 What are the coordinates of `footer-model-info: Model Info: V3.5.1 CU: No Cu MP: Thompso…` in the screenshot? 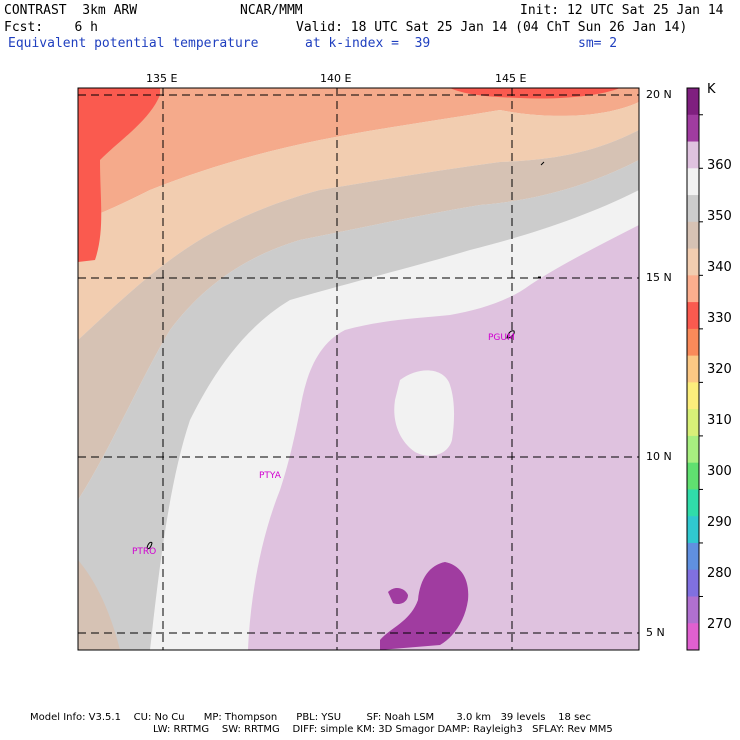 It's located at (310, 717).